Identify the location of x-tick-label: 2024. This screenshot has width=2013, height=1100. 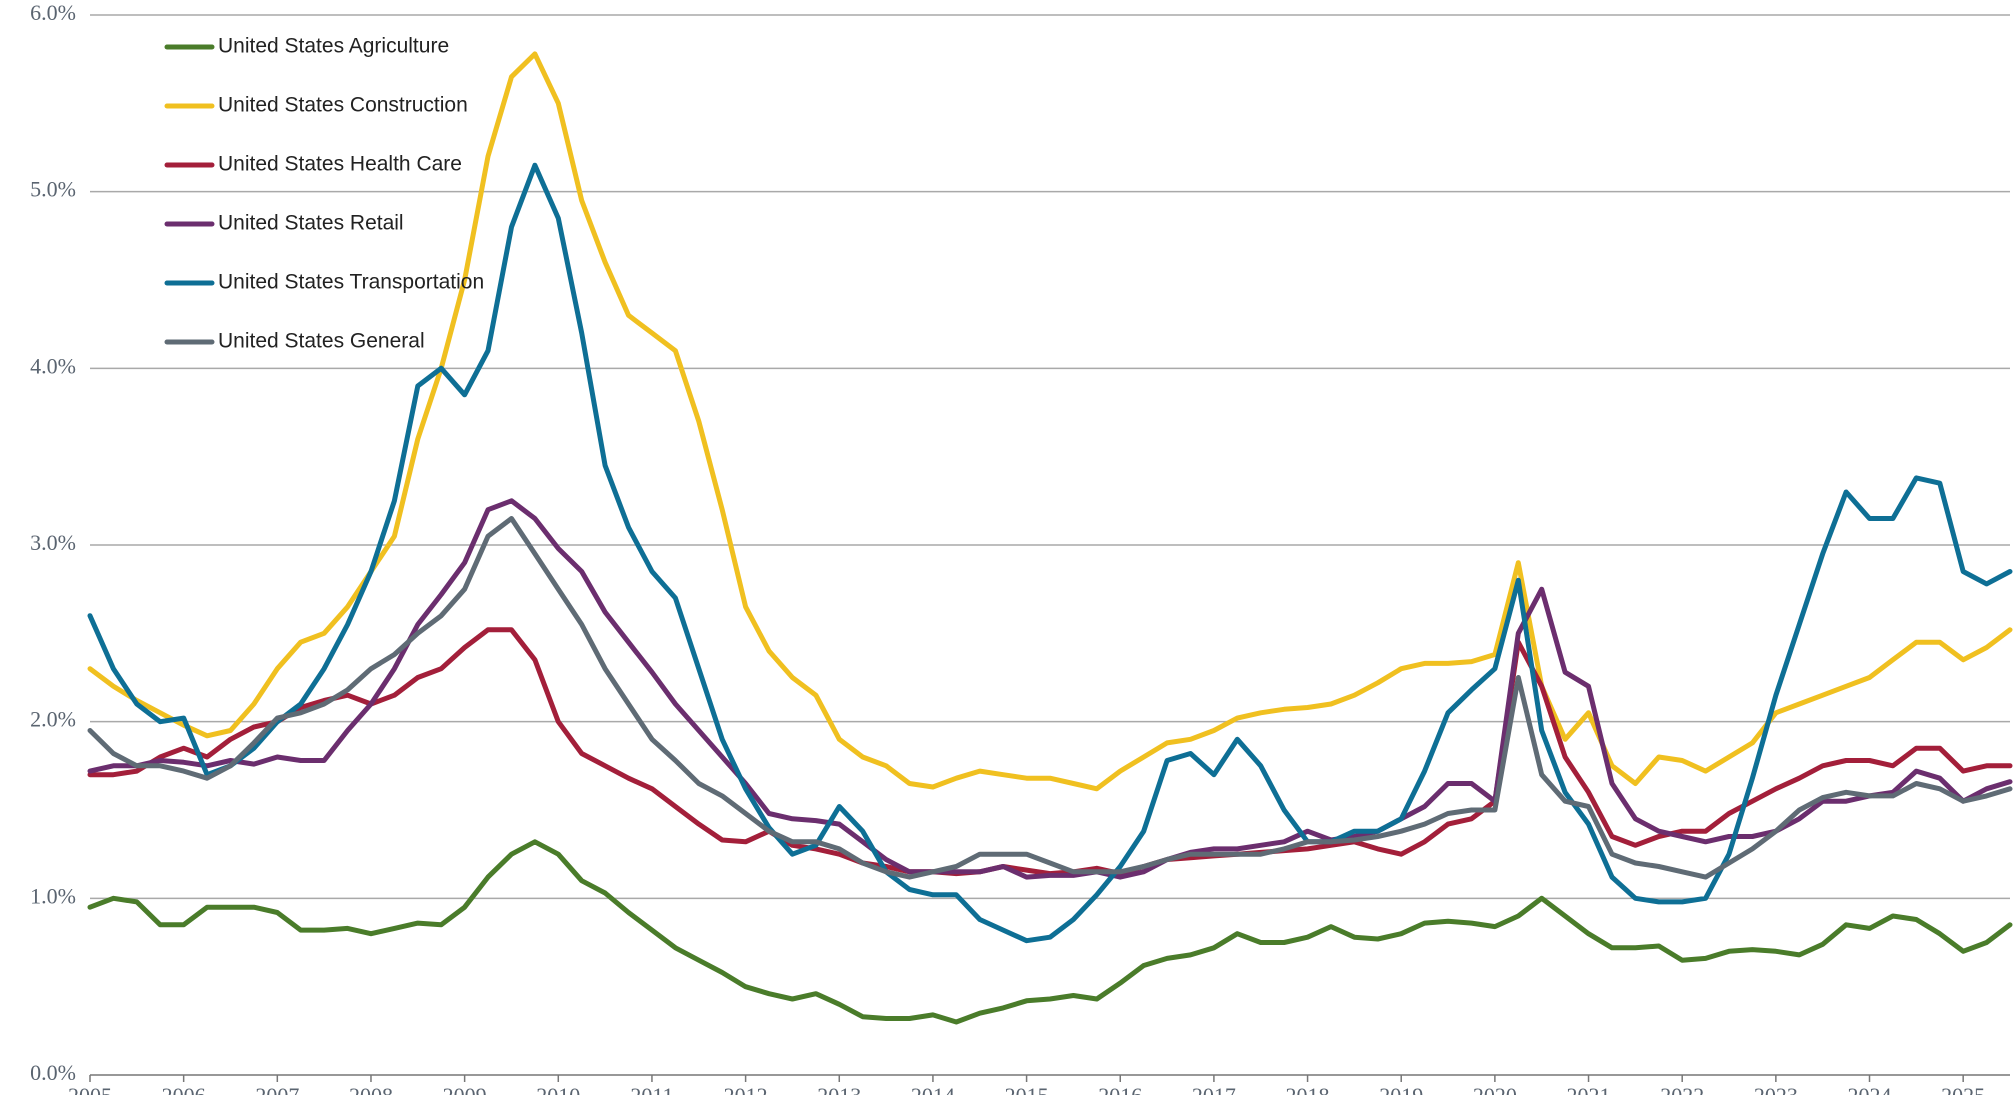
(1870, 1089).